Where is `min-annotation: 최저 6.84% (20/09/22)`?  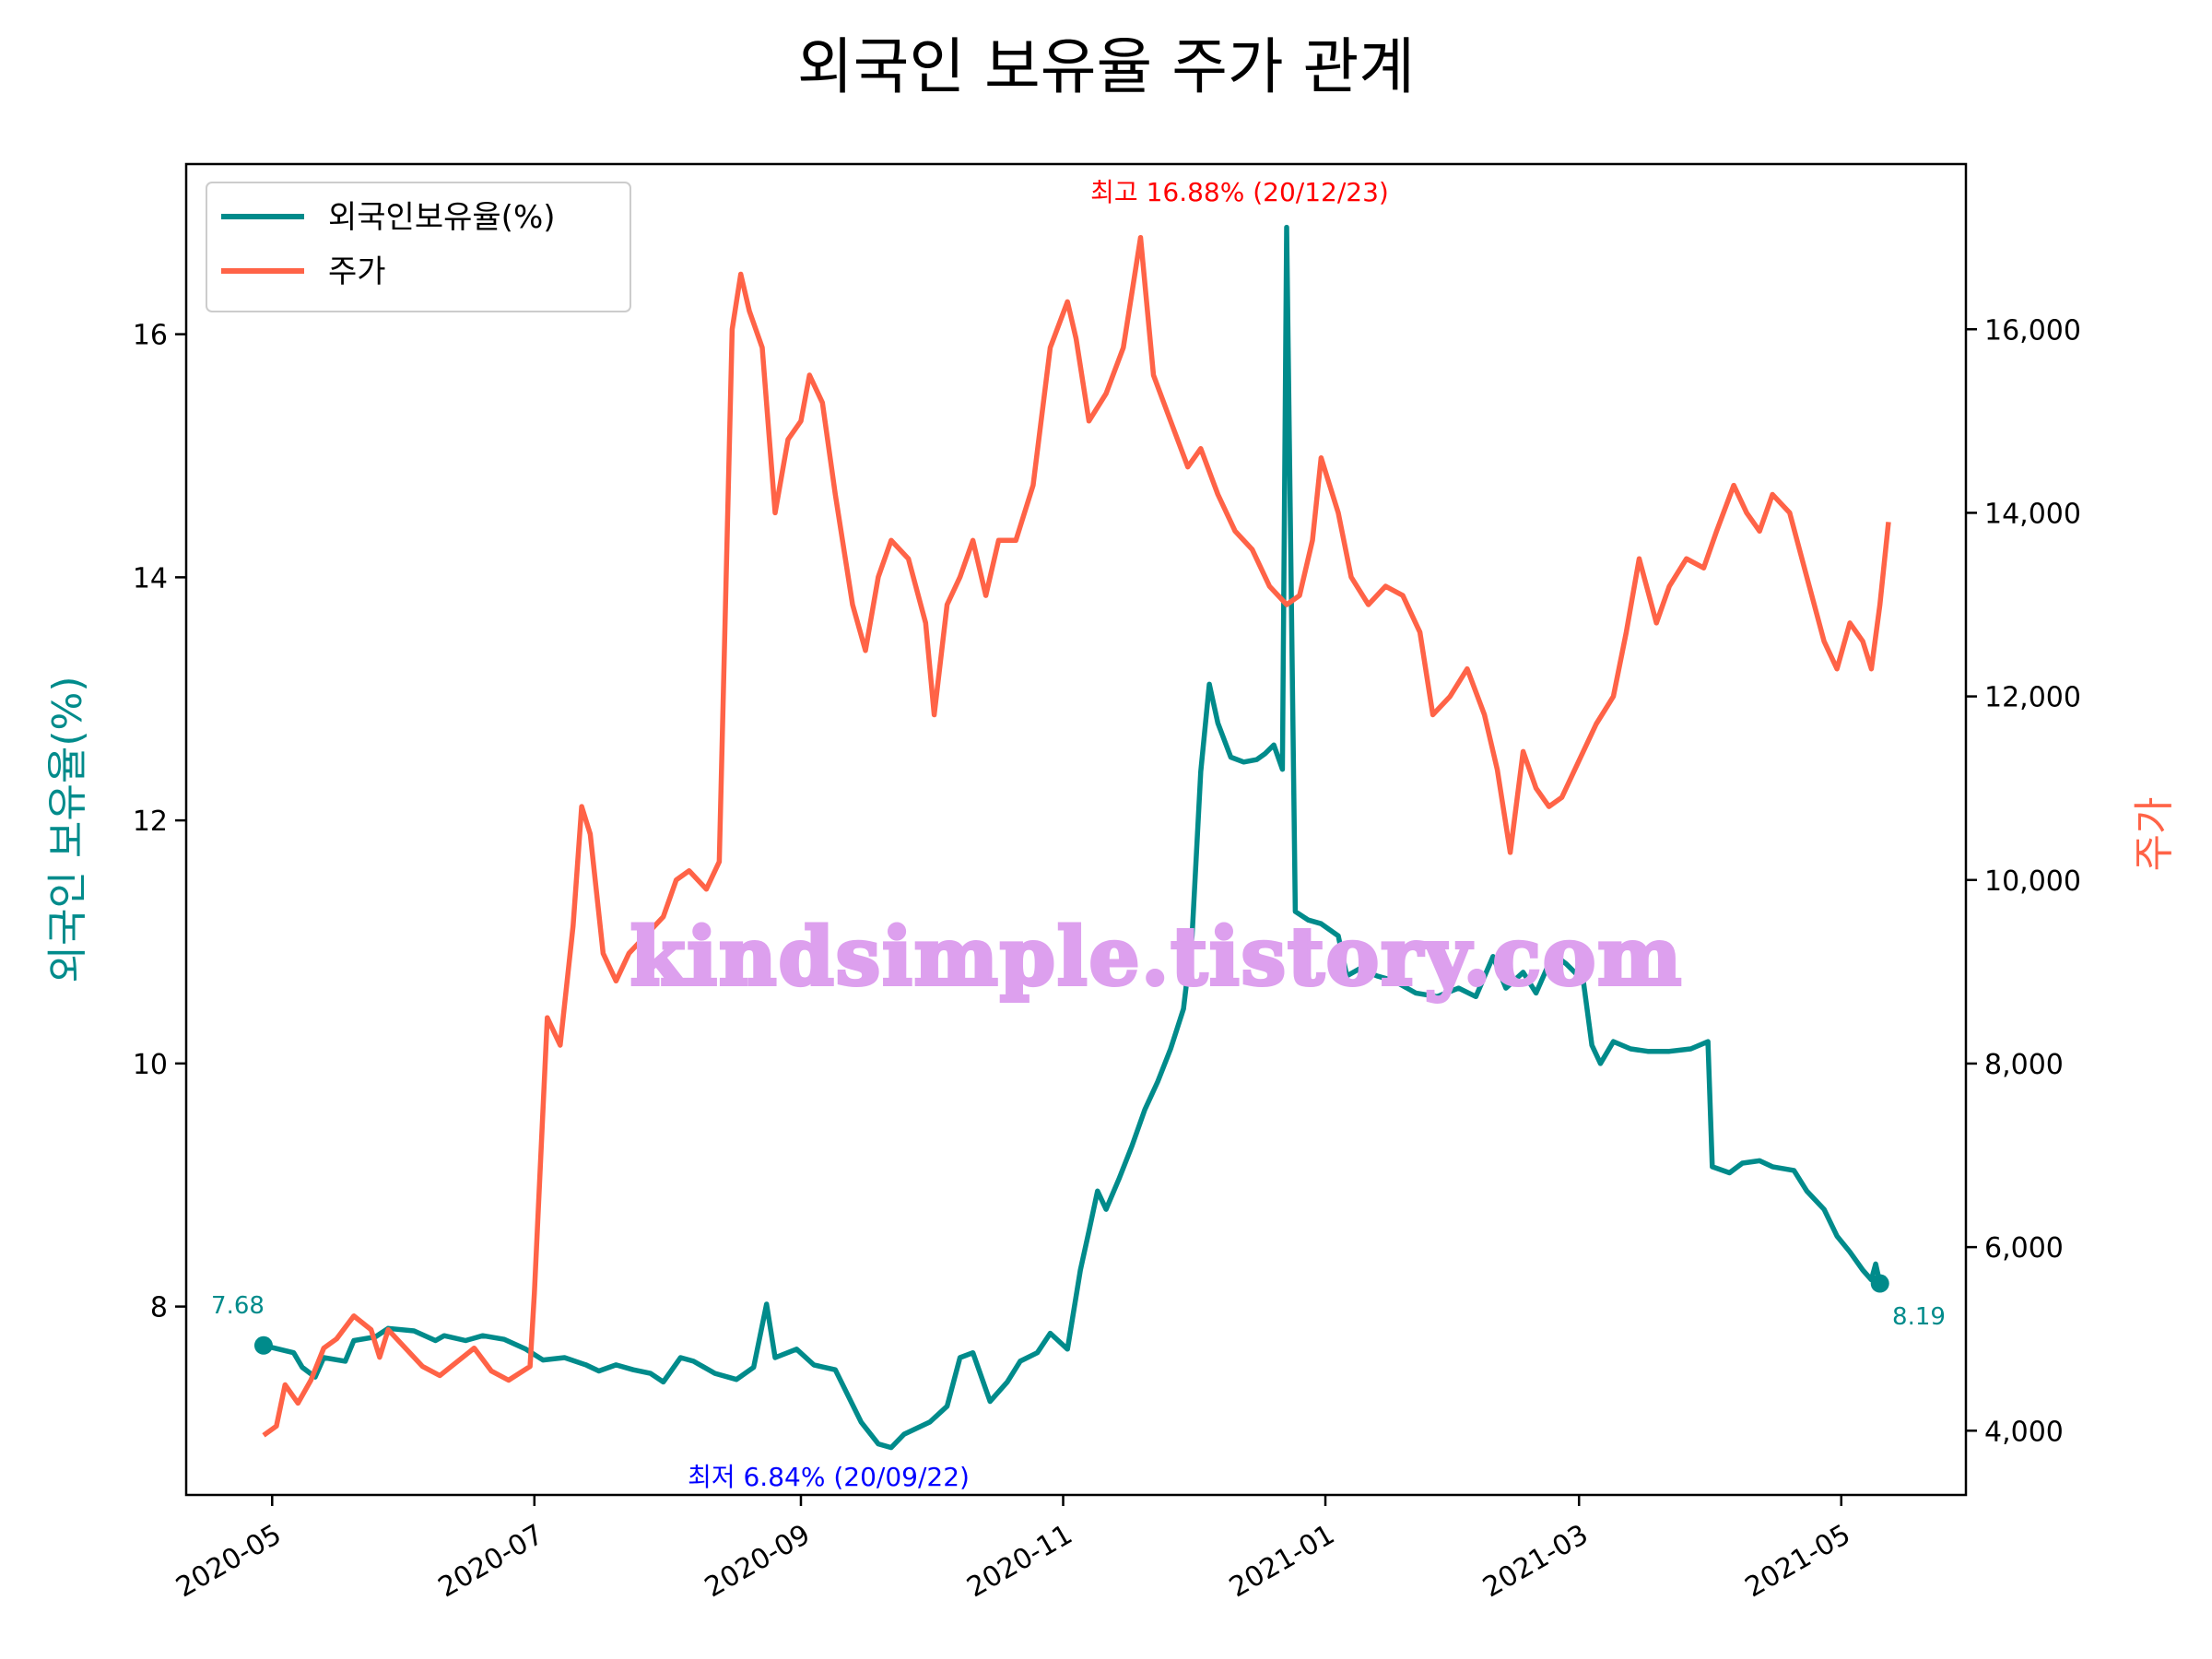
min-annotation: 최저 6.84% (20/09/22) is located at coordinates (829, 1477).